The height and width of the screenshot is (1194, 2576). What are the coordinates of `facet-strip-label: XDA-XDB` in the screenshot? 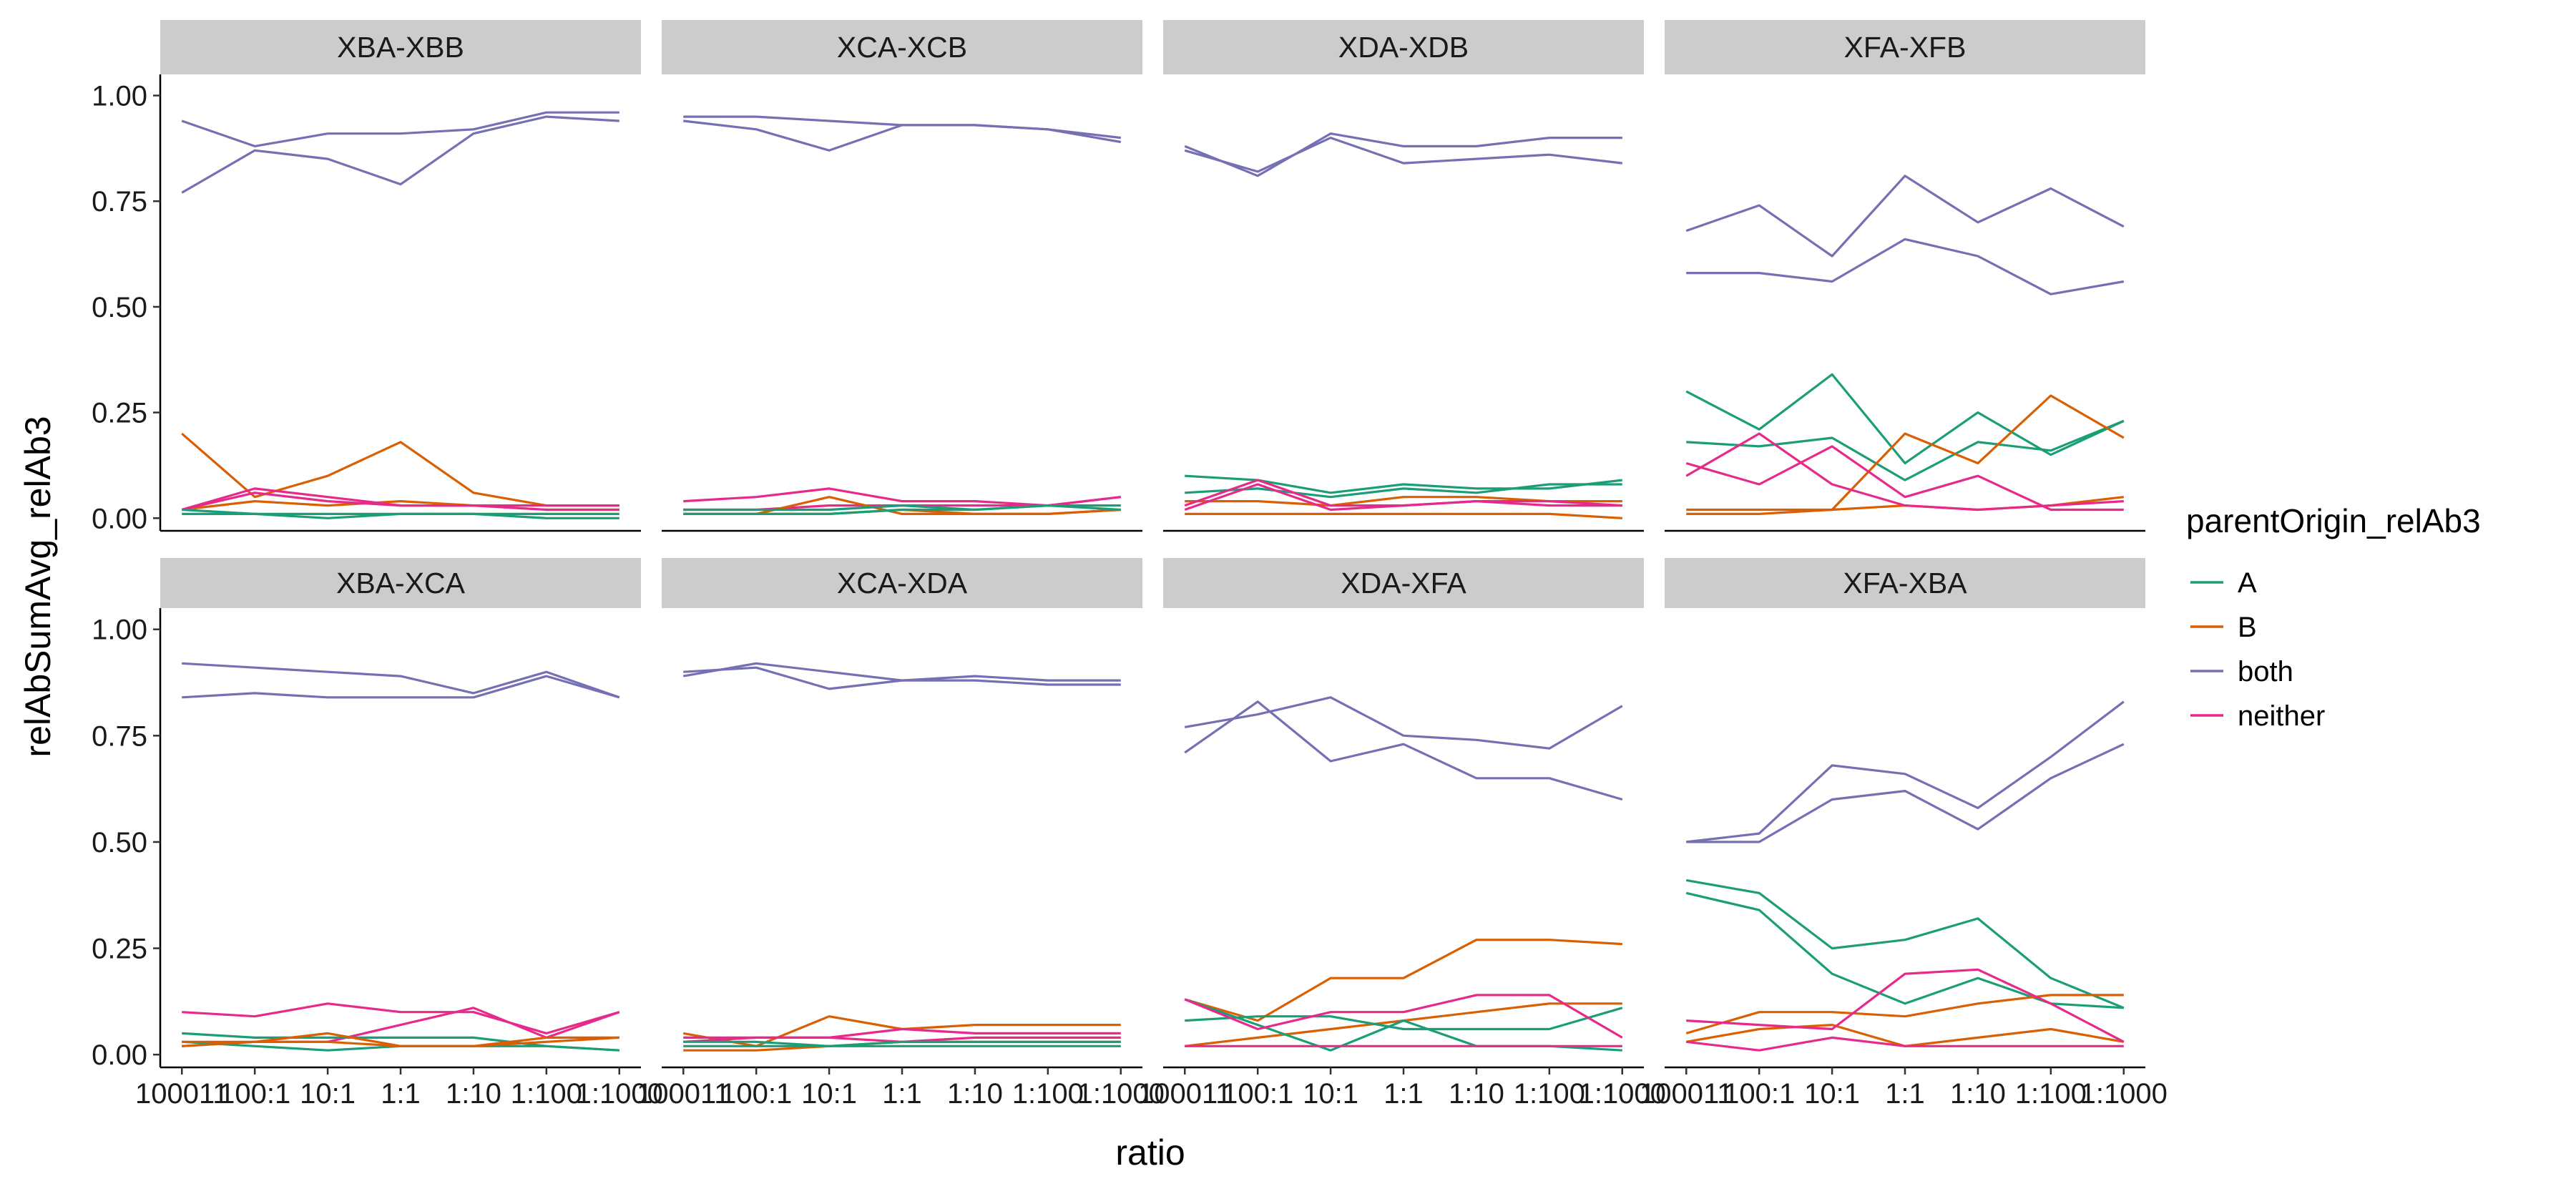 It's located at (1403, 48).